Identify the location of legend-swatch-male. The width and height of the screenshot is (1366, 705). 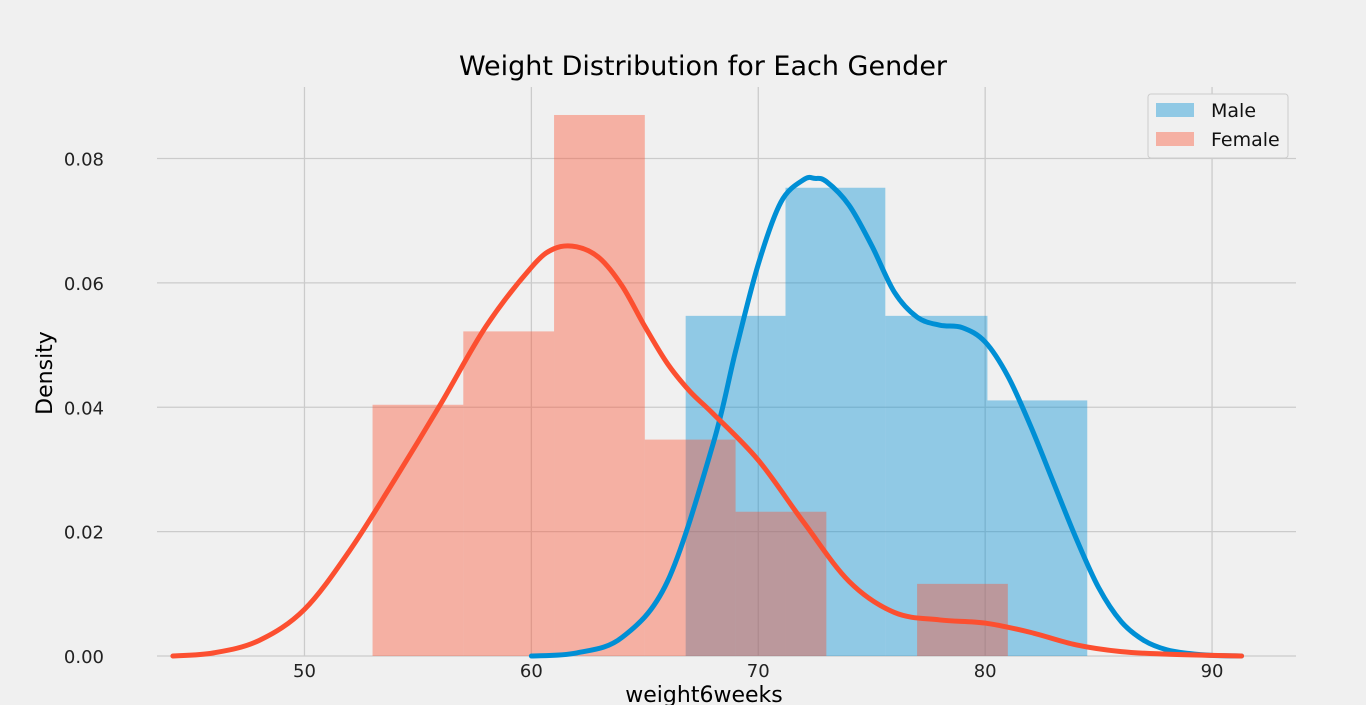
(1175, 110).